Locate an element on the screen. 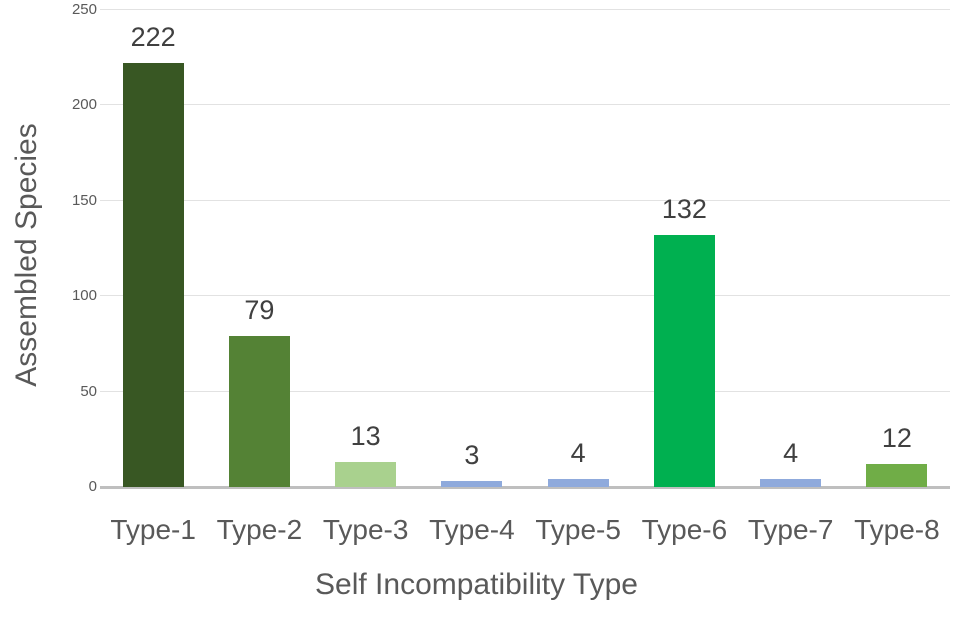 The width and height of the screenshot is (953, 625). y-tick-label-100: 100 is located at coordinates (84, 296).